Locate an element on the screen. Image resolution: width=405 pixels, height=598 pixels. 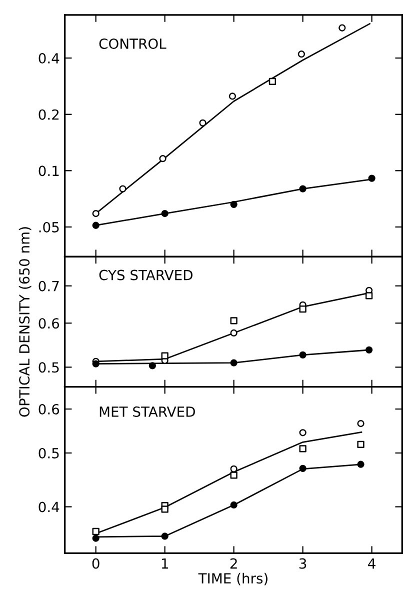
y-axis-title: OPTICAL DENSITY (650 nm) is located at coordinates (25, 322).